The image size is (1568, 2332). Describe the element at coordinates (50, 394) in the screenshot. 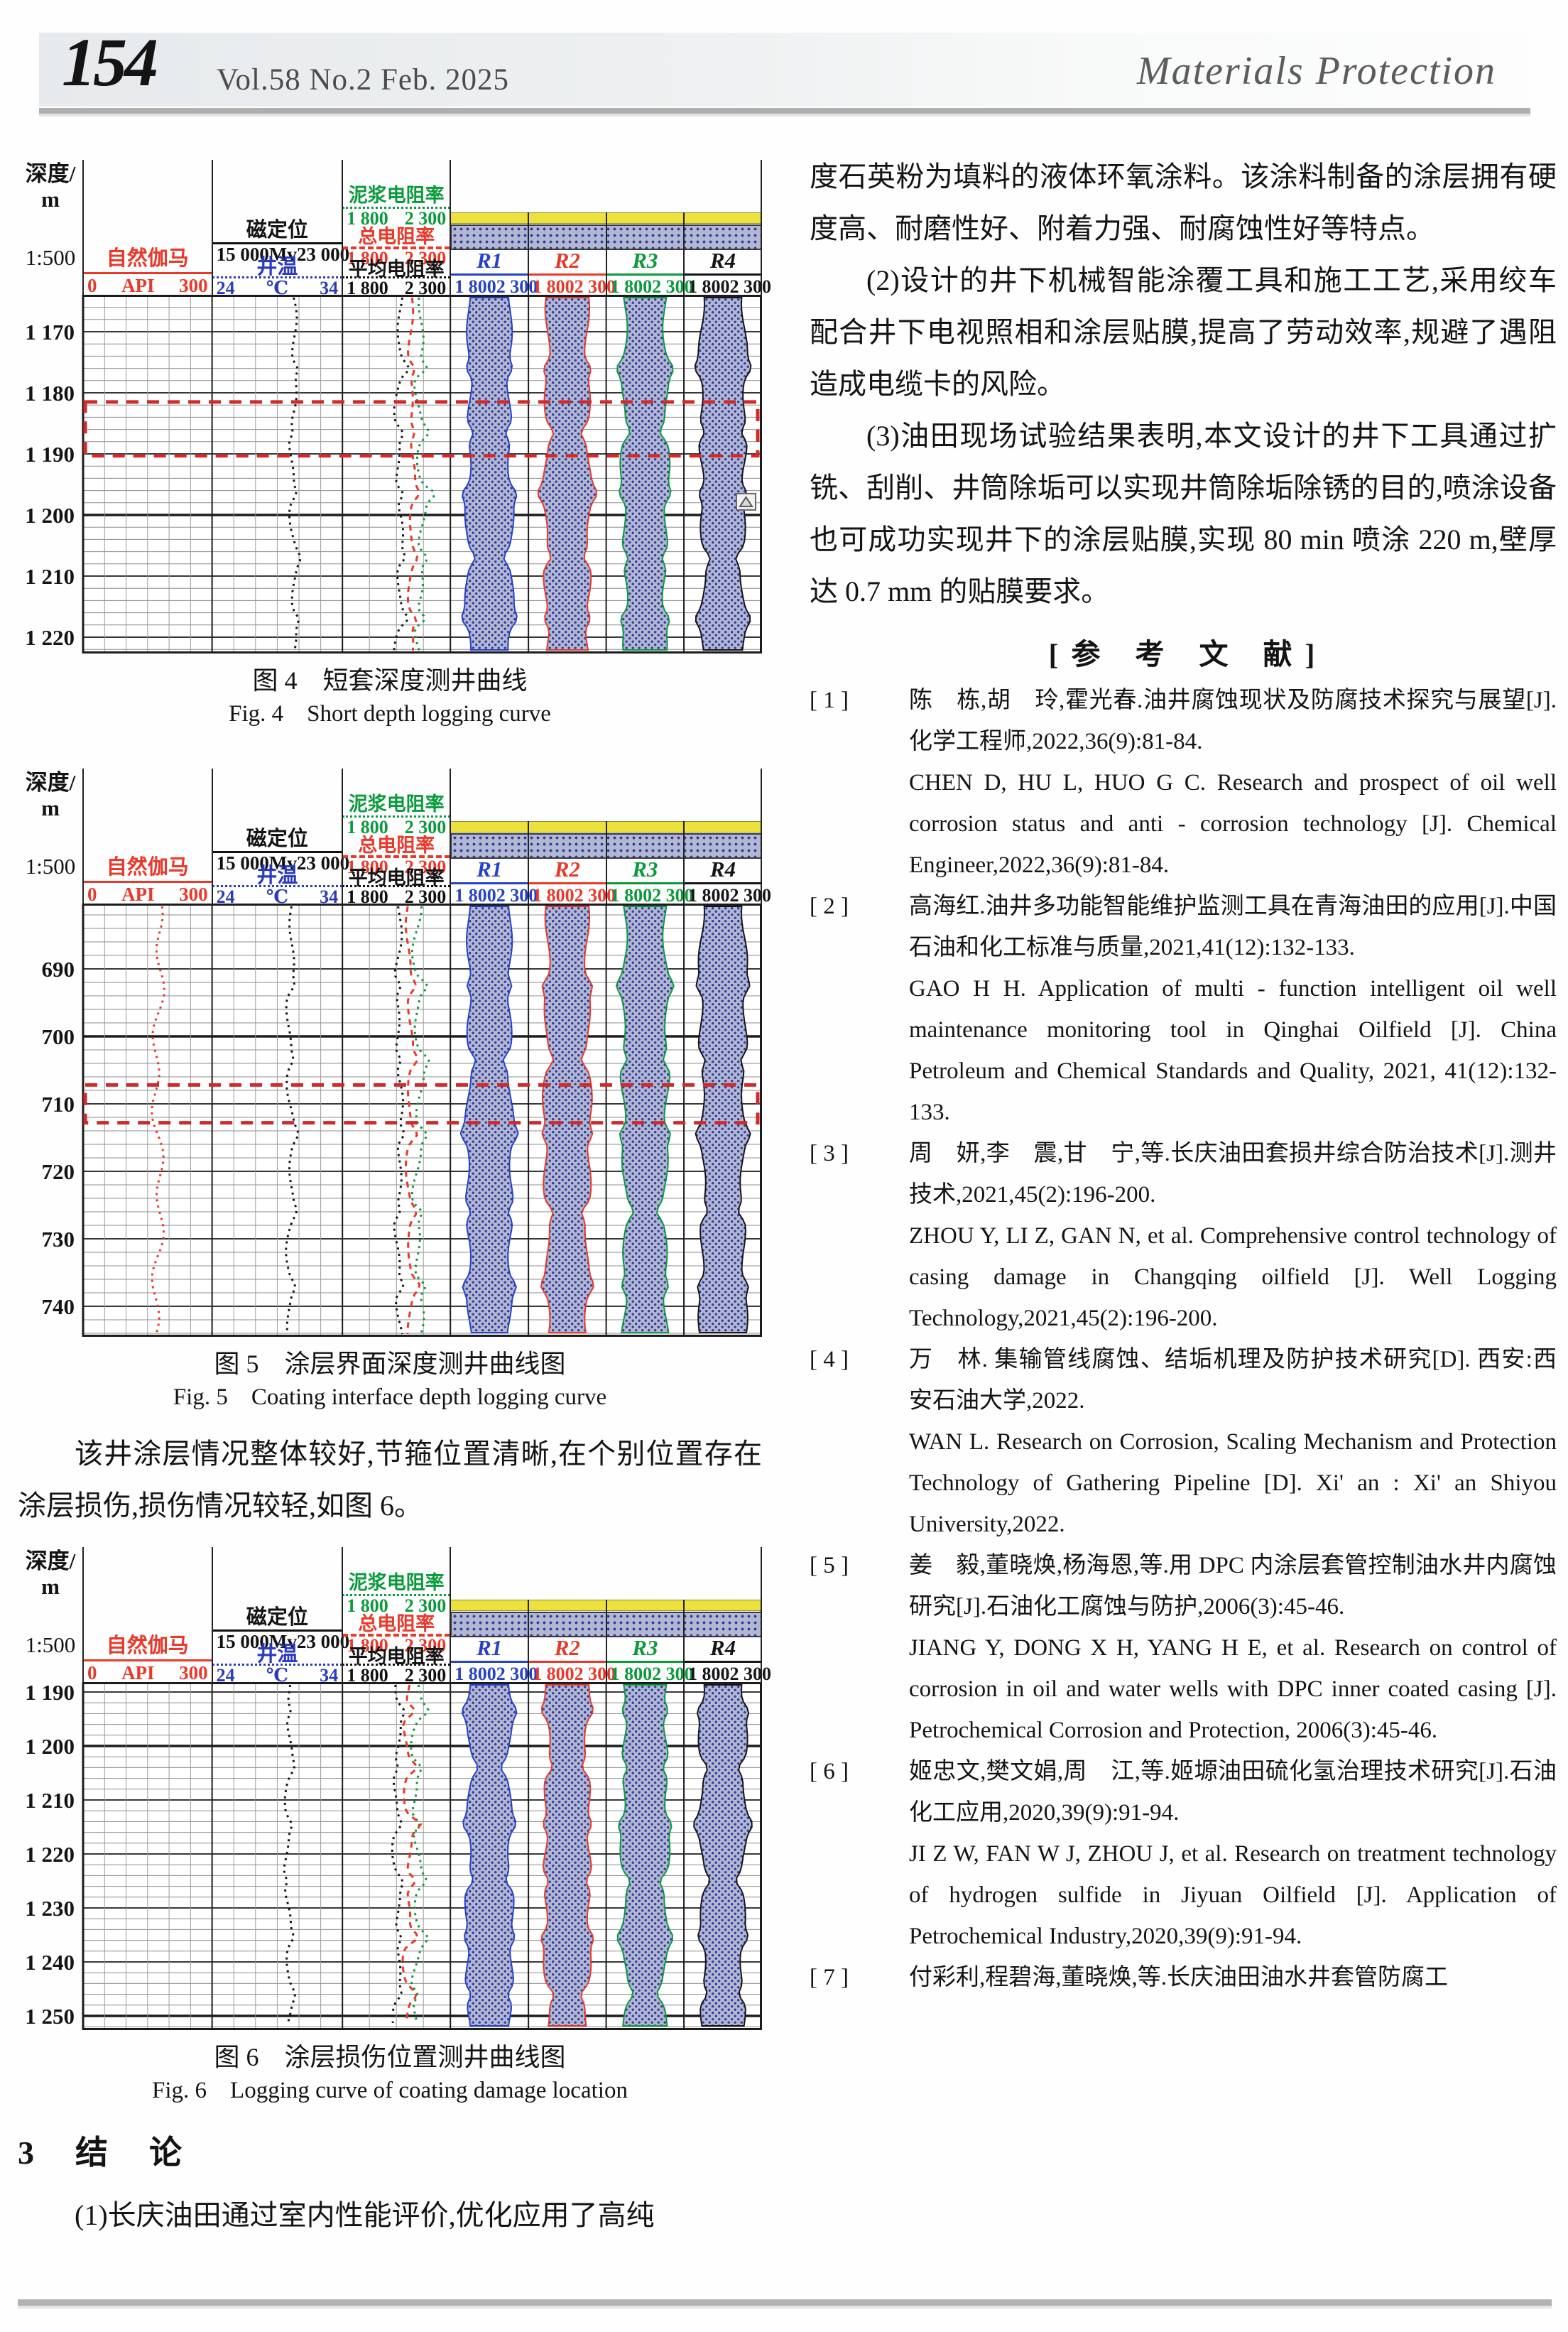

I see `svg-text: 1 180` at that location.